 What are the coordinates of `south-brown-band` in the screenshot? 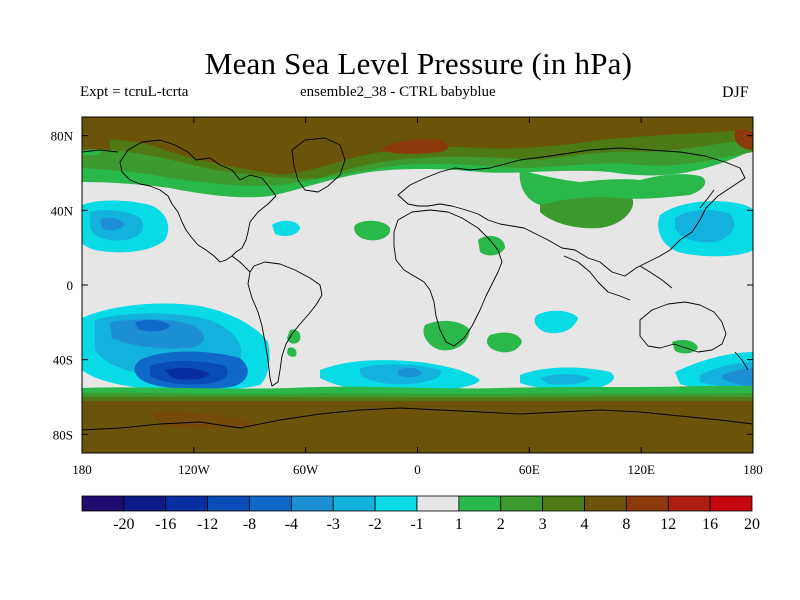 It's located at (417, 427).